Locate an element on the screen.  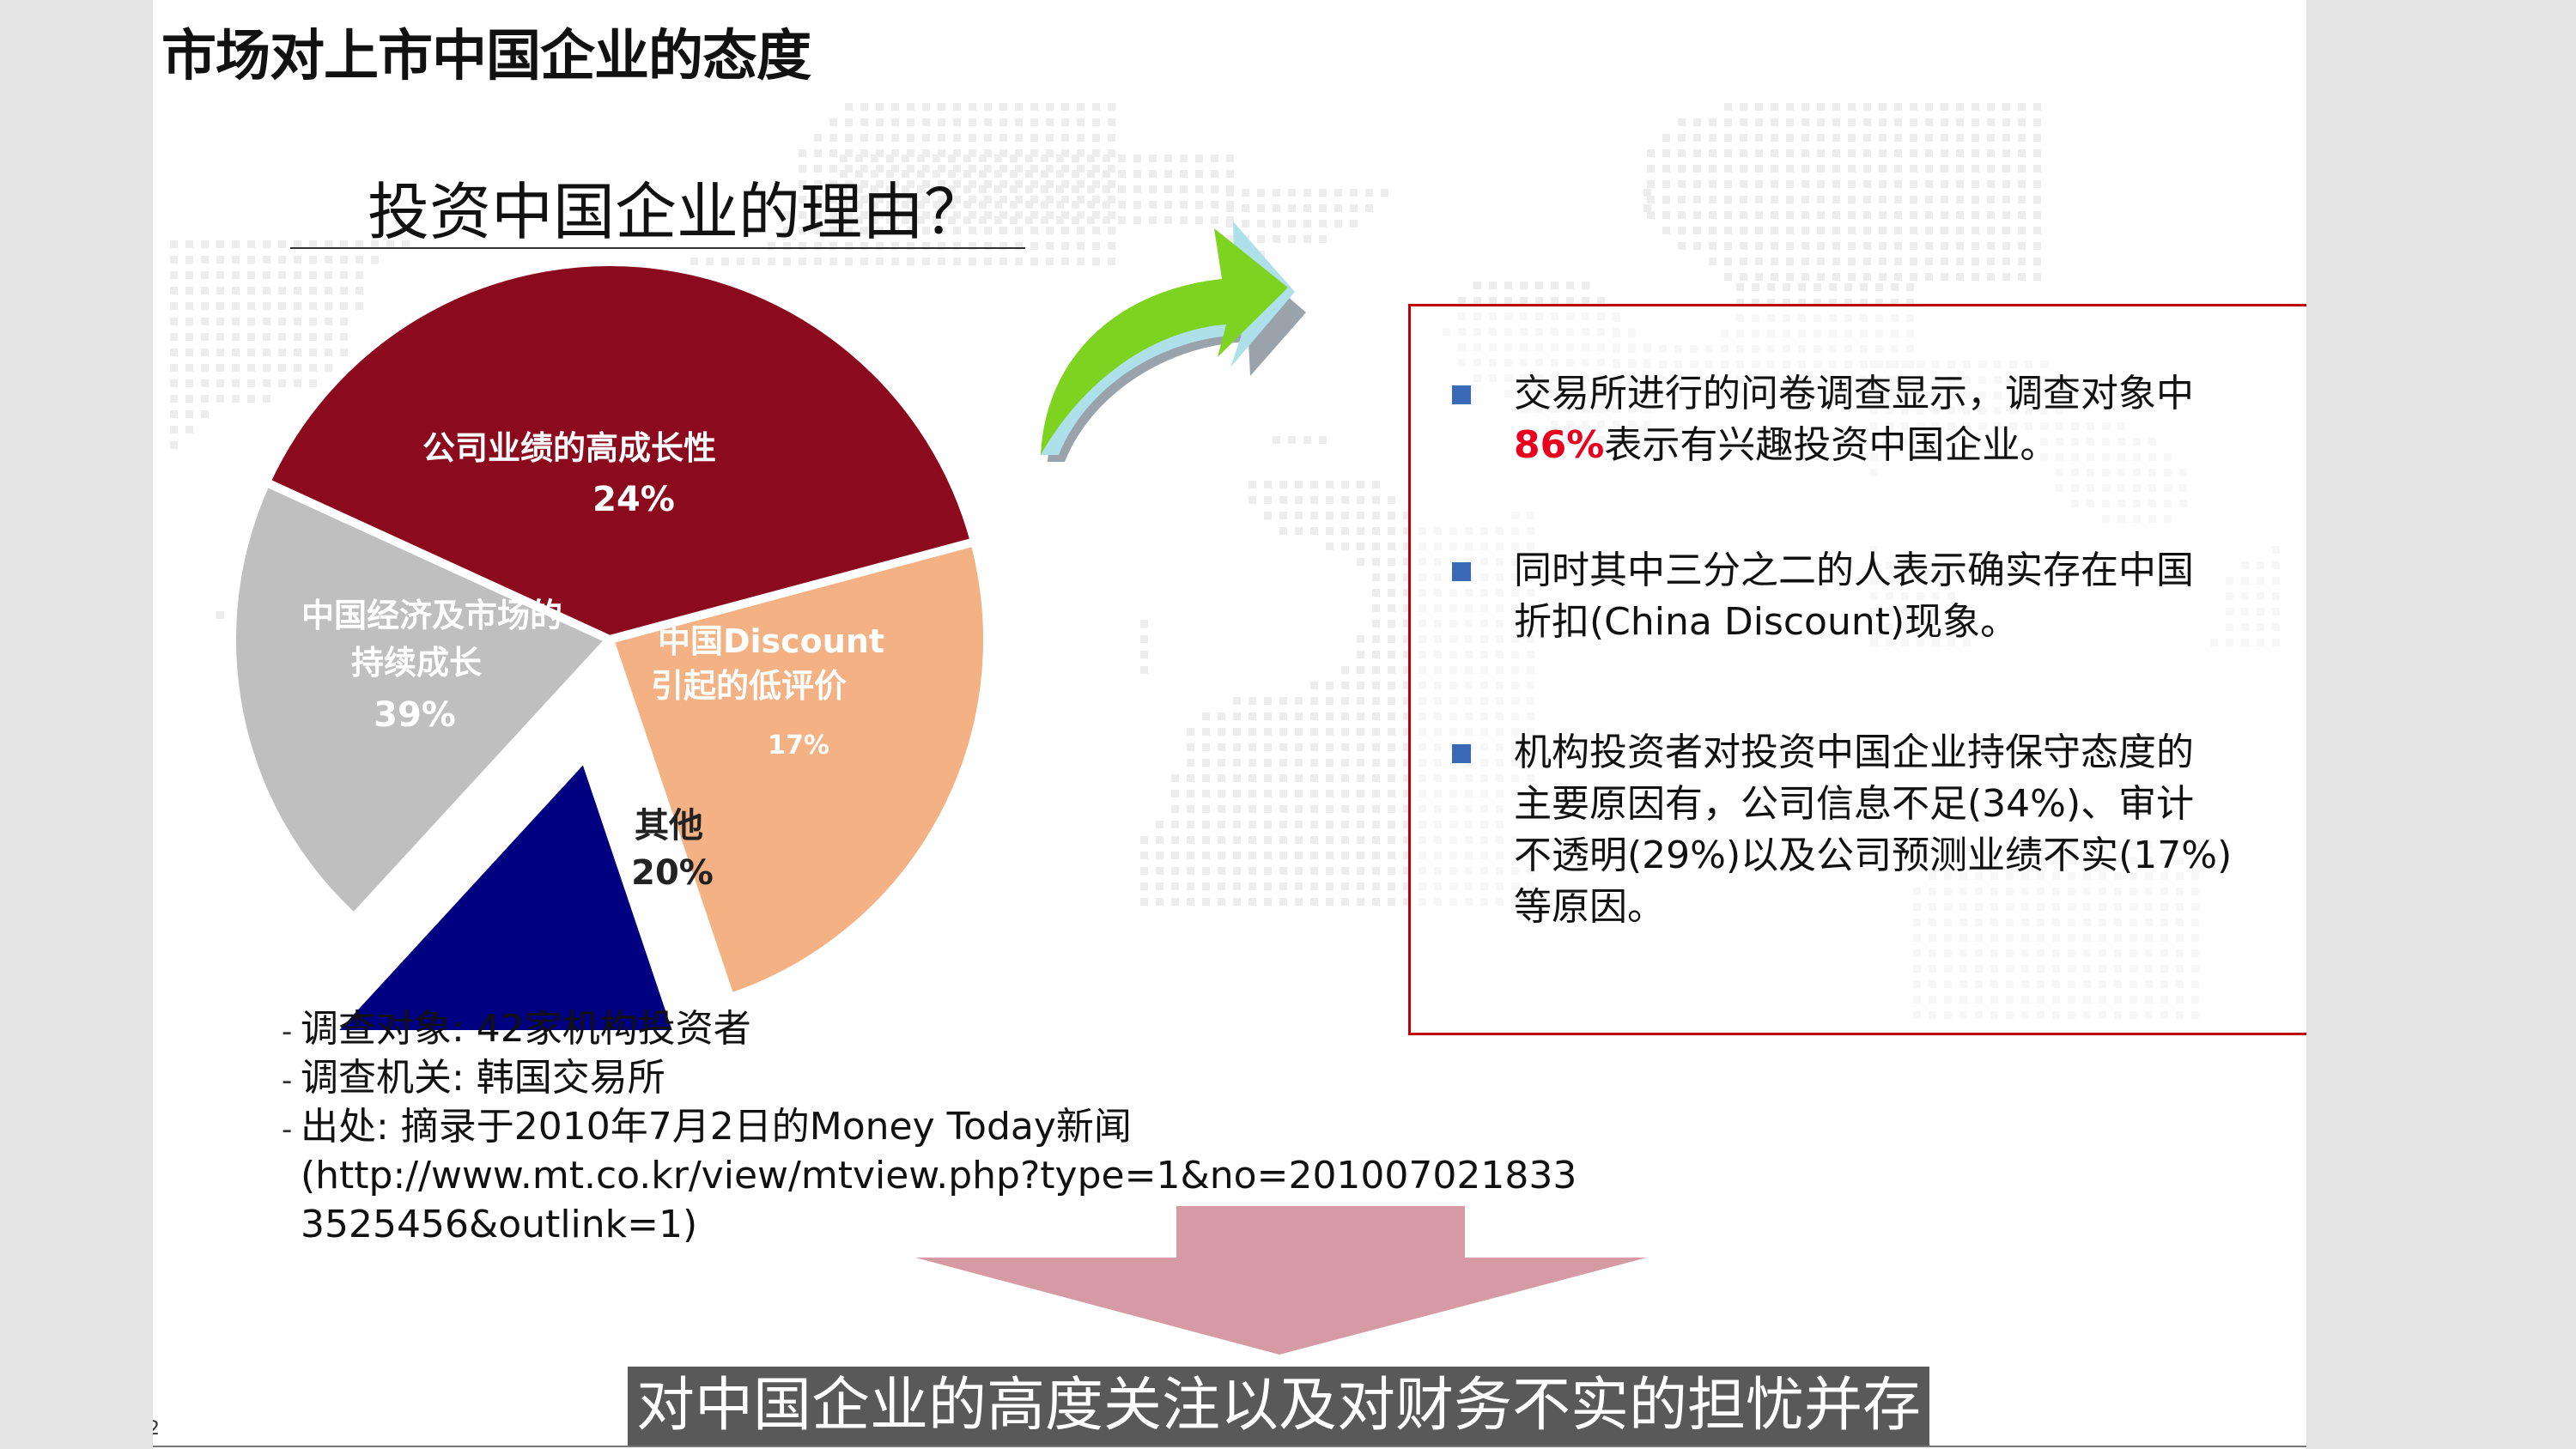
finding-2-line-1: 同时其中三分之二的人表示确实存在中国 is located at coordinates (1854, 570).